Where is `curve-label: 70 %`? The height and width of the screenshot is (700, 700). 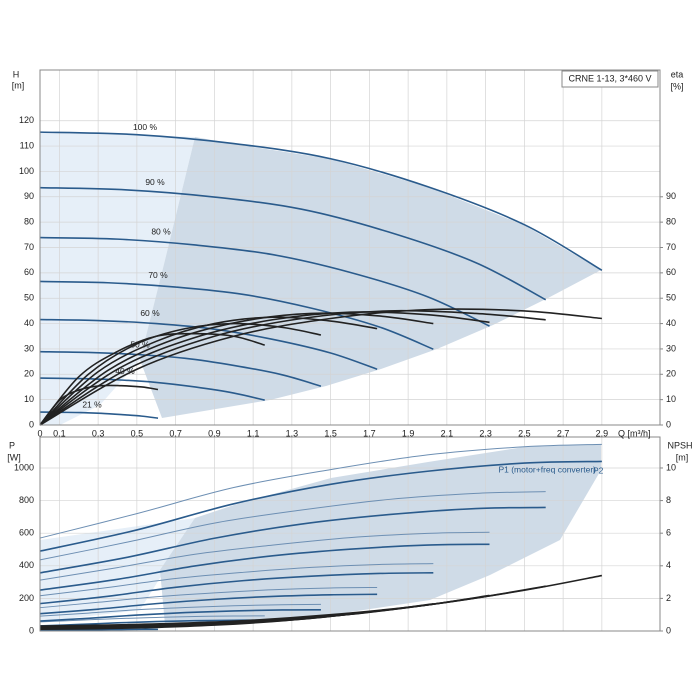
curve-label: 70 % is located at coordinates (158, 275).